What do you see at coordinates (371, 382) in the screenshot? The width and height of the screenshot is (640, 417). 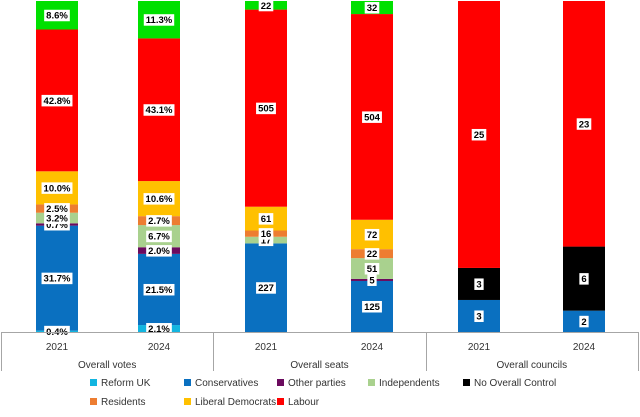 I see `legend-swatch-independents` at bounding box center [371, 382].